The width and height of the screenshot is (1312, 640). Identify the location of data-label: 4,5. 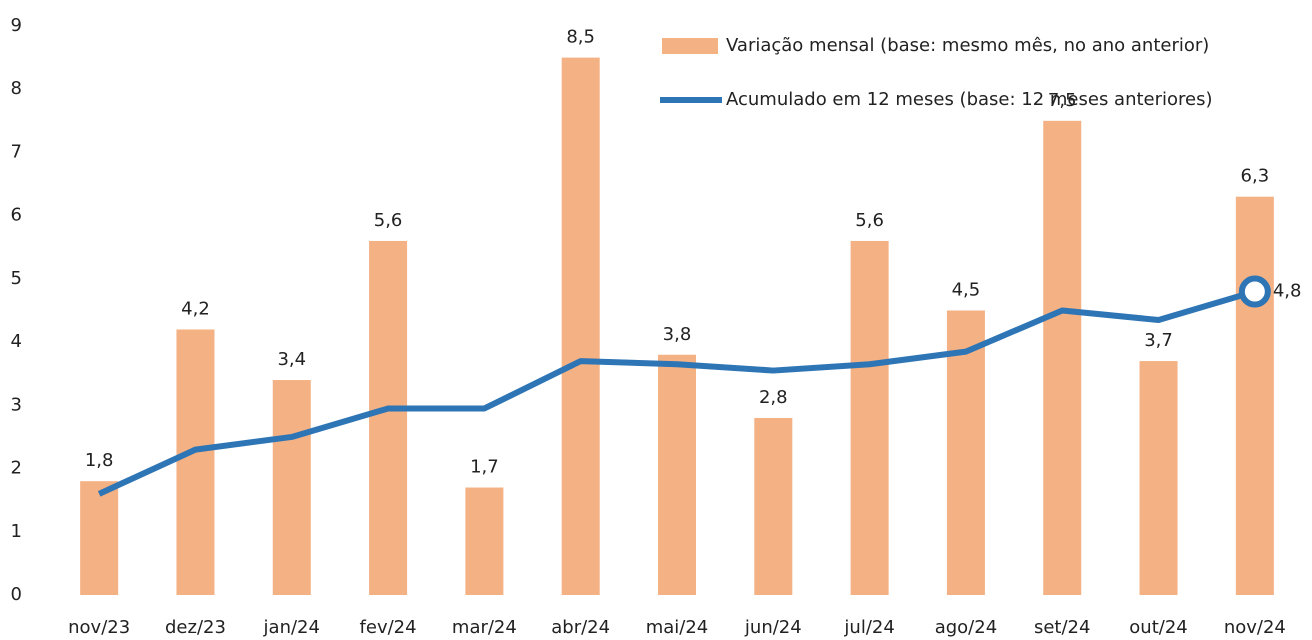
(966, 290).